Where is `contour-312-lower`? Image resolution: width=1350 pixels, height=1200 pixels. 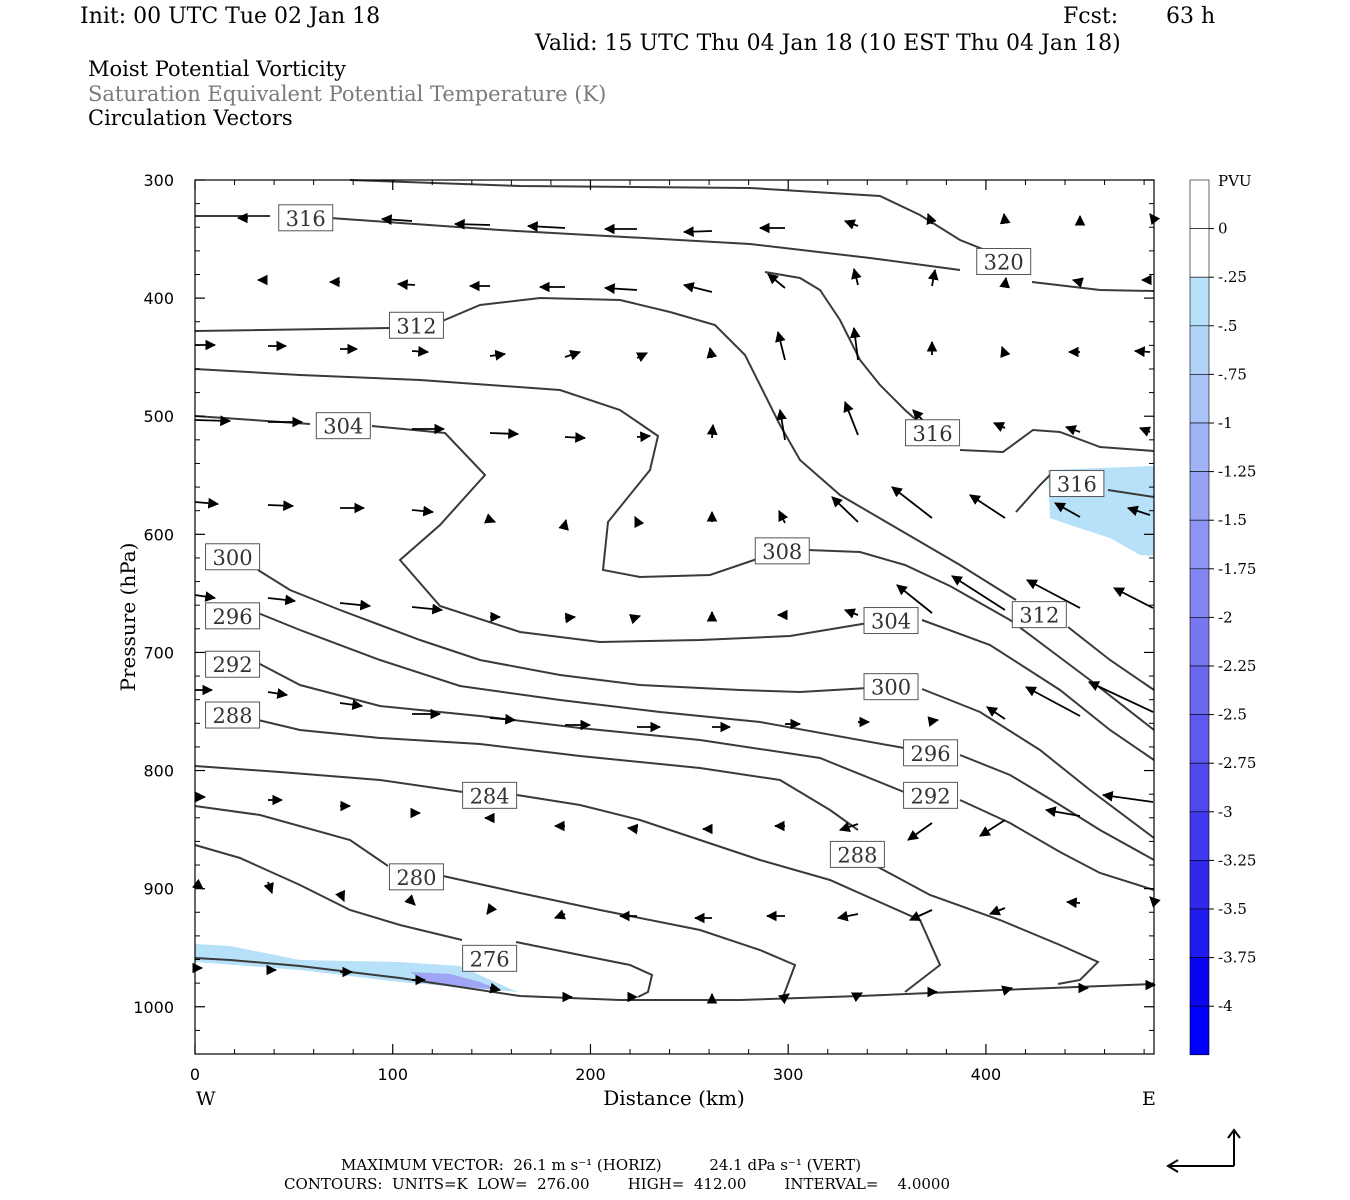
contour-312-lower is located at coordinates (1111, 658).